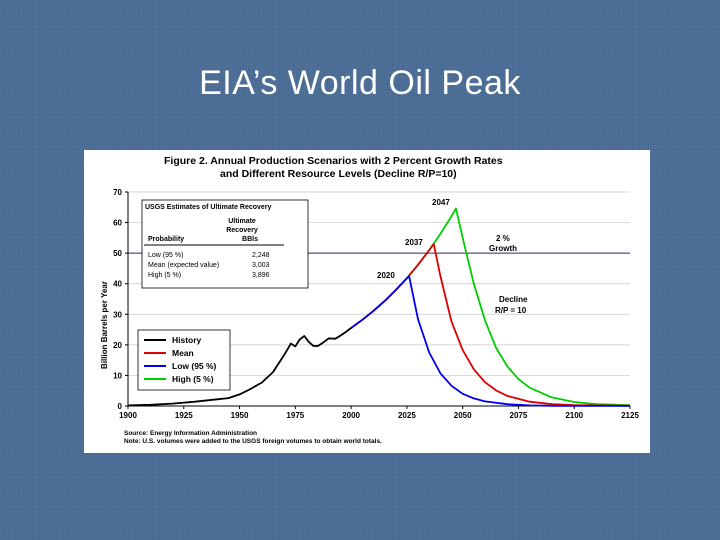 The height and width of the screenshot is (540, 720). I want to click on annotation-peak-2047: 2047, so click(441, 202).